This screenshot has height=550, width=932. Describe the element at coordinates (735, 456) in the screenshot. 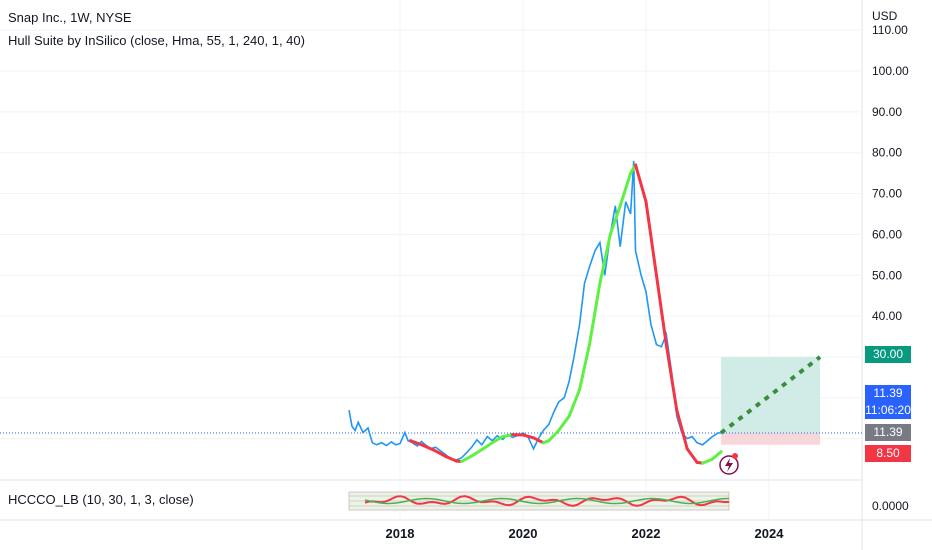

I see `event-dot` at that location.